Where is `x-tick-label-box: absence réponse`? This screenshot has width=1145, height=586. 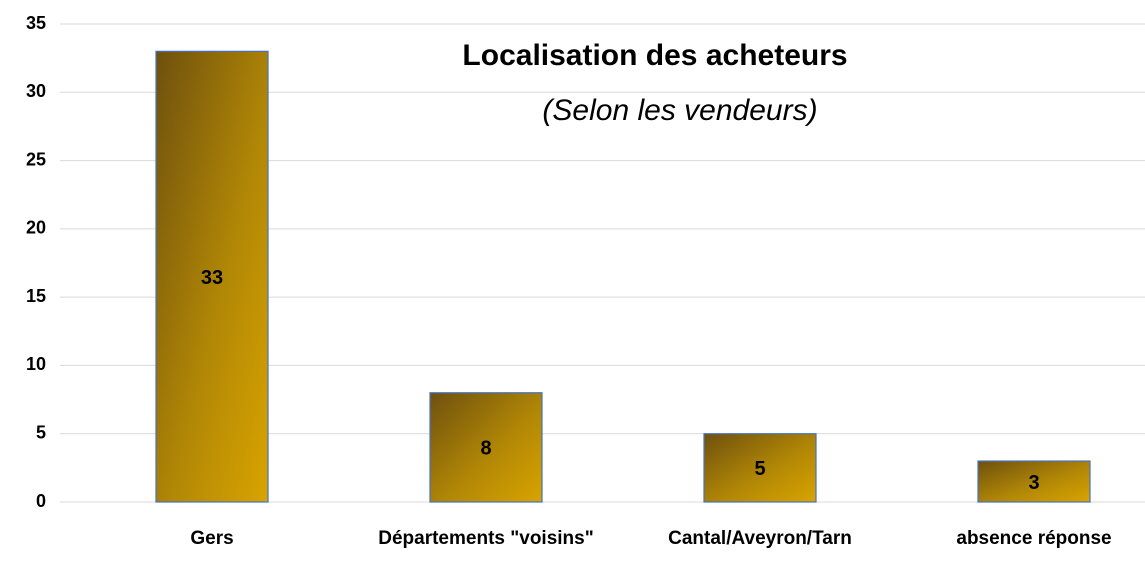
x-tick-label-box: absence réponse is located at coordinates (1034, 538).